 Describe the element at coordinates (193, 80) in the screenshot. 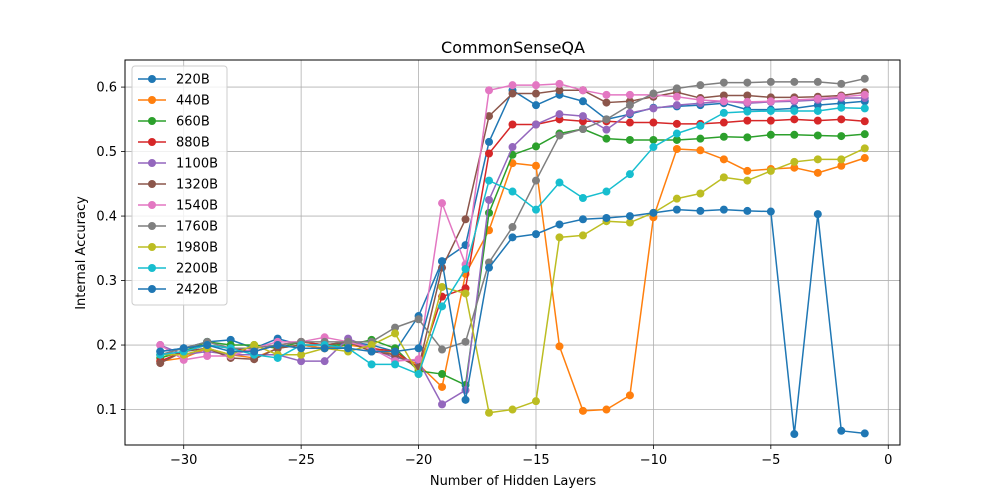

I see `legend-label: 220B` at that location.